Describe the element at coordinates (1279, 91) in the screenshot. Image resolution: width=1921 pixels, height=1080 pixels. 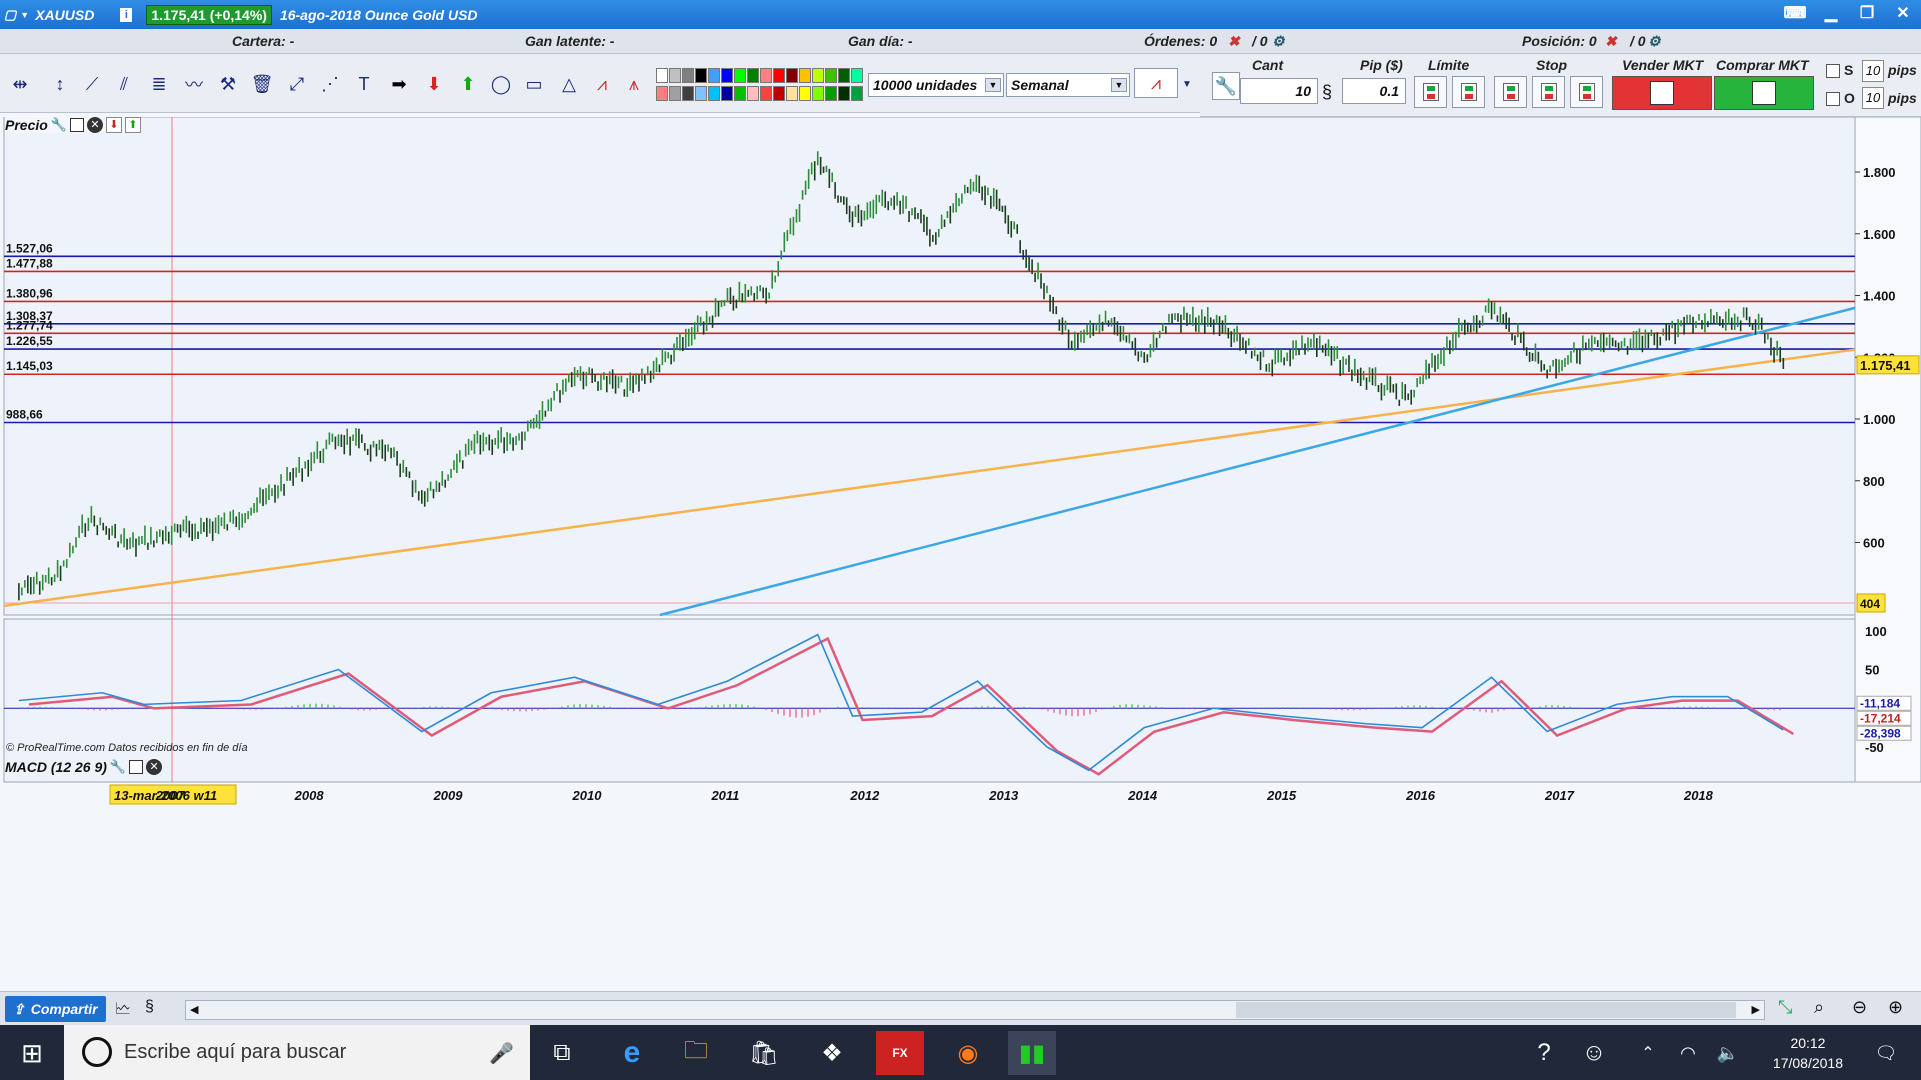
I see `cant-input: 10` at that location.